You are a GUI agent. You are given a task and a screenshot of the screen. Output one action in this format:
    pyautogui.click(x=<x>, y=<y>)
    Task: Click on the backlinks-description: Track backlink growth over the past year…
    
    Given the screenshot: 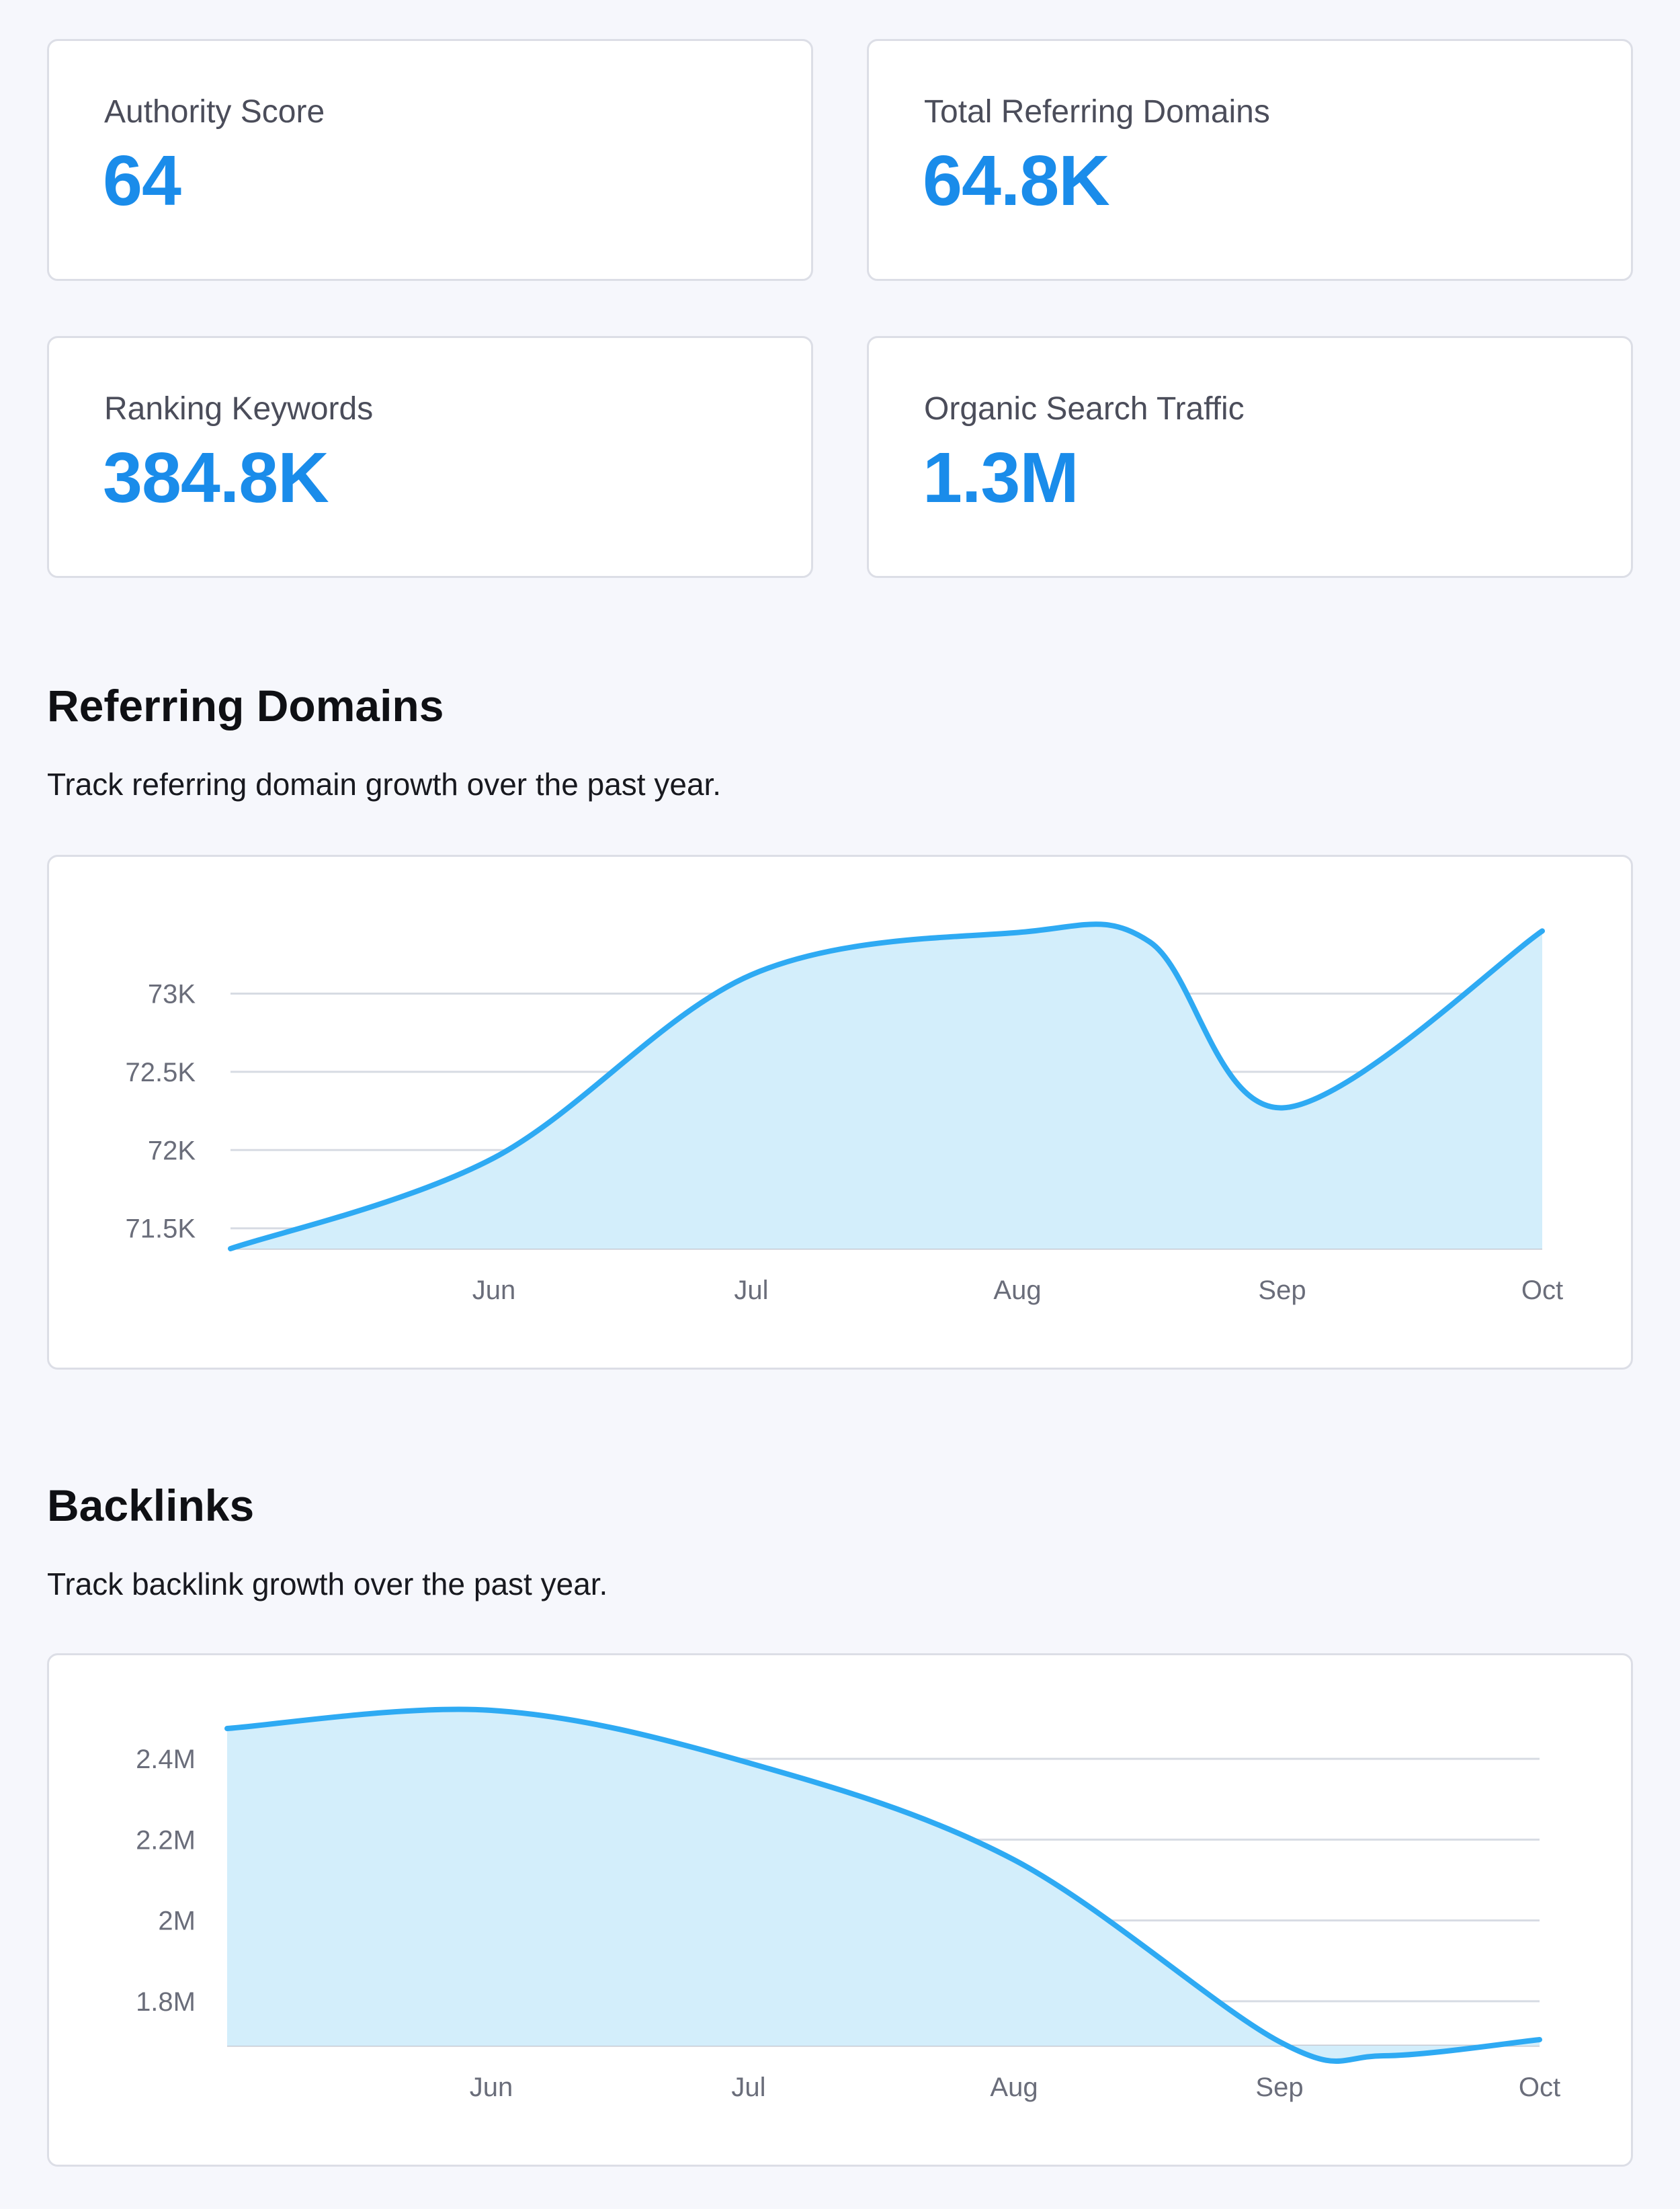 What is the action you would take?
    pyautogui.click(x=327, y=1584)
    